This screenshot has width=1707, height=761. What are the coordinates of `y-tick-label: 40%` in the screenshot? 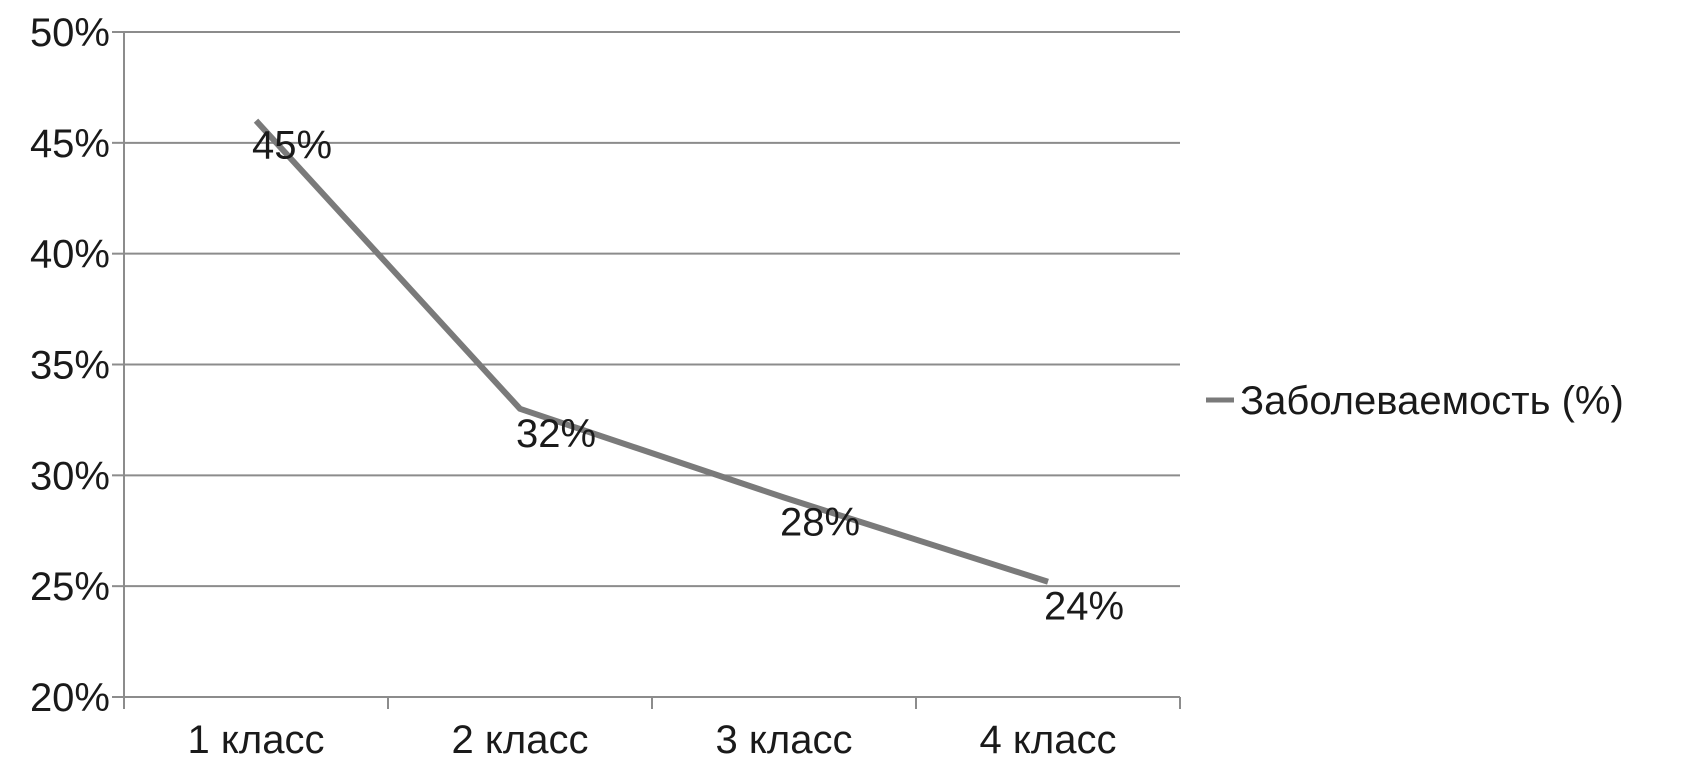 It's located at (70, 255).